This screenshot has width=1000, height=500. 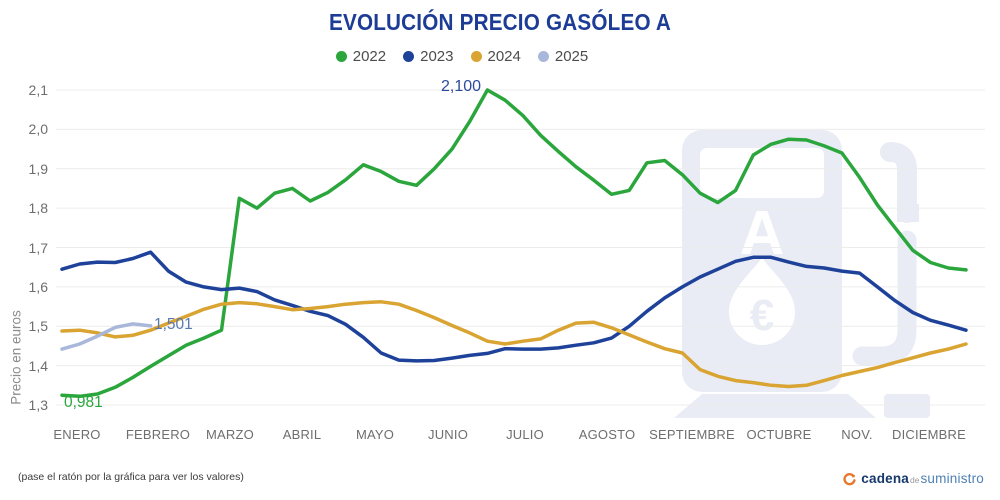 I want to click on y-axis-tick: 1,8, so click(x=38, y=208).